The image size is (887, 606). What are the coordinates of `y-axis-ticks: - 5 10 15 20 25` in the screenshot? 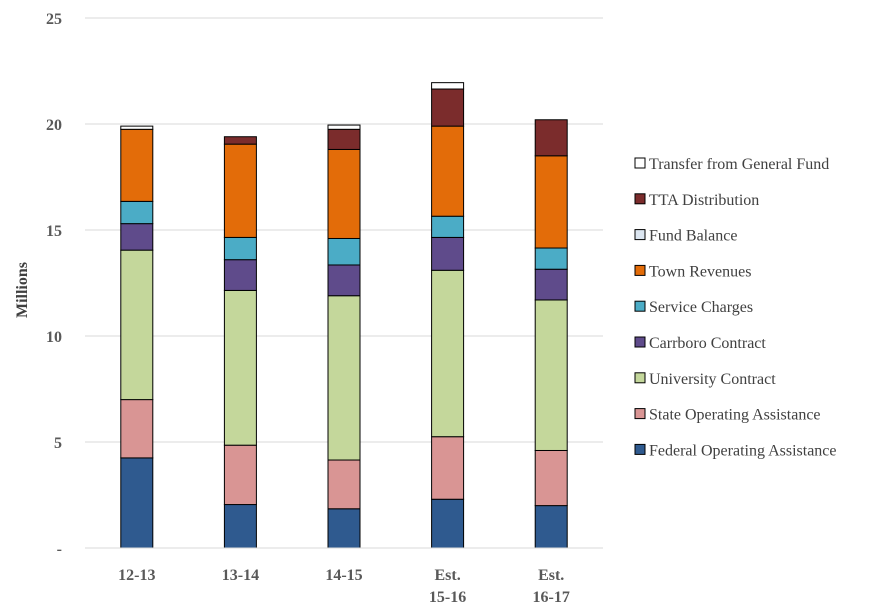 It's located at (54, 284).